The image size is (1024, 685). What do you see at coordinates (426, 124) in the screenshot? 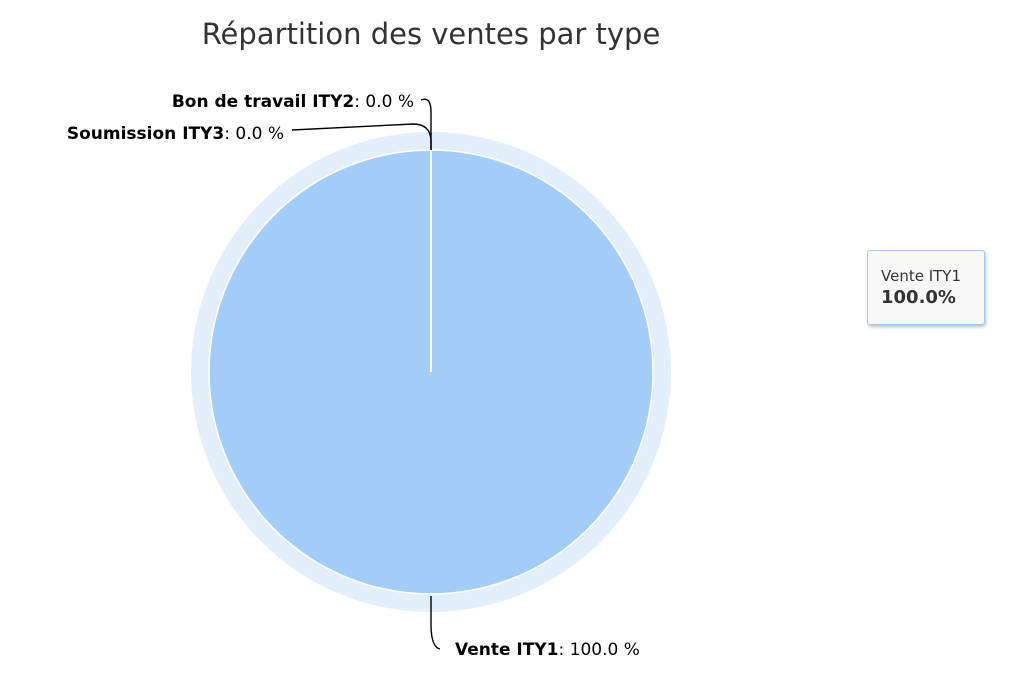
I see `connector-bon-de-travail-ity2` at bounding box center [426, 124].